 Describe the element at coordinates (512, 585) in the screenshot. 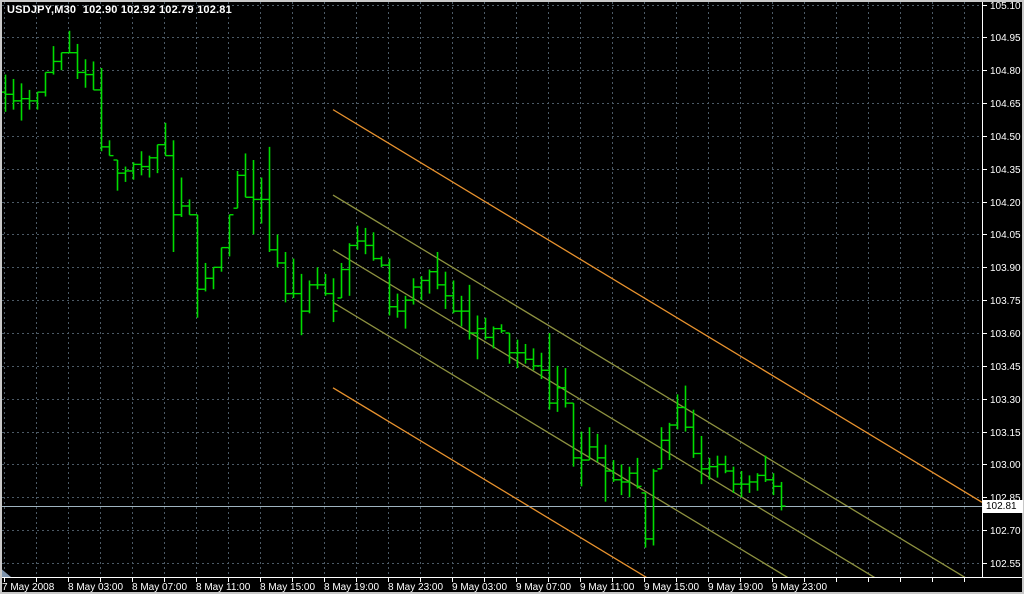

I see `time-axis` at that location.